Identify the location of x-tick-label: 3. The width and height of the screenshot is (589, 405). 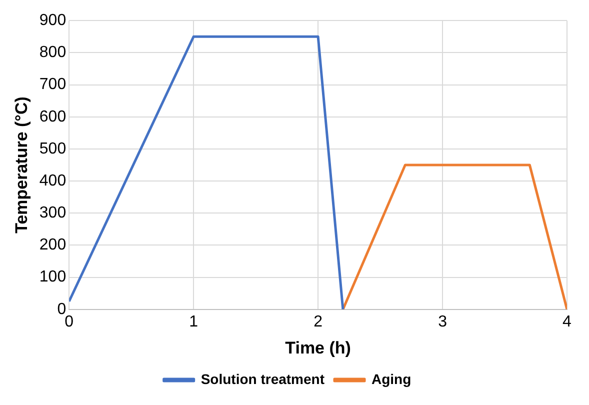
(443, 321).